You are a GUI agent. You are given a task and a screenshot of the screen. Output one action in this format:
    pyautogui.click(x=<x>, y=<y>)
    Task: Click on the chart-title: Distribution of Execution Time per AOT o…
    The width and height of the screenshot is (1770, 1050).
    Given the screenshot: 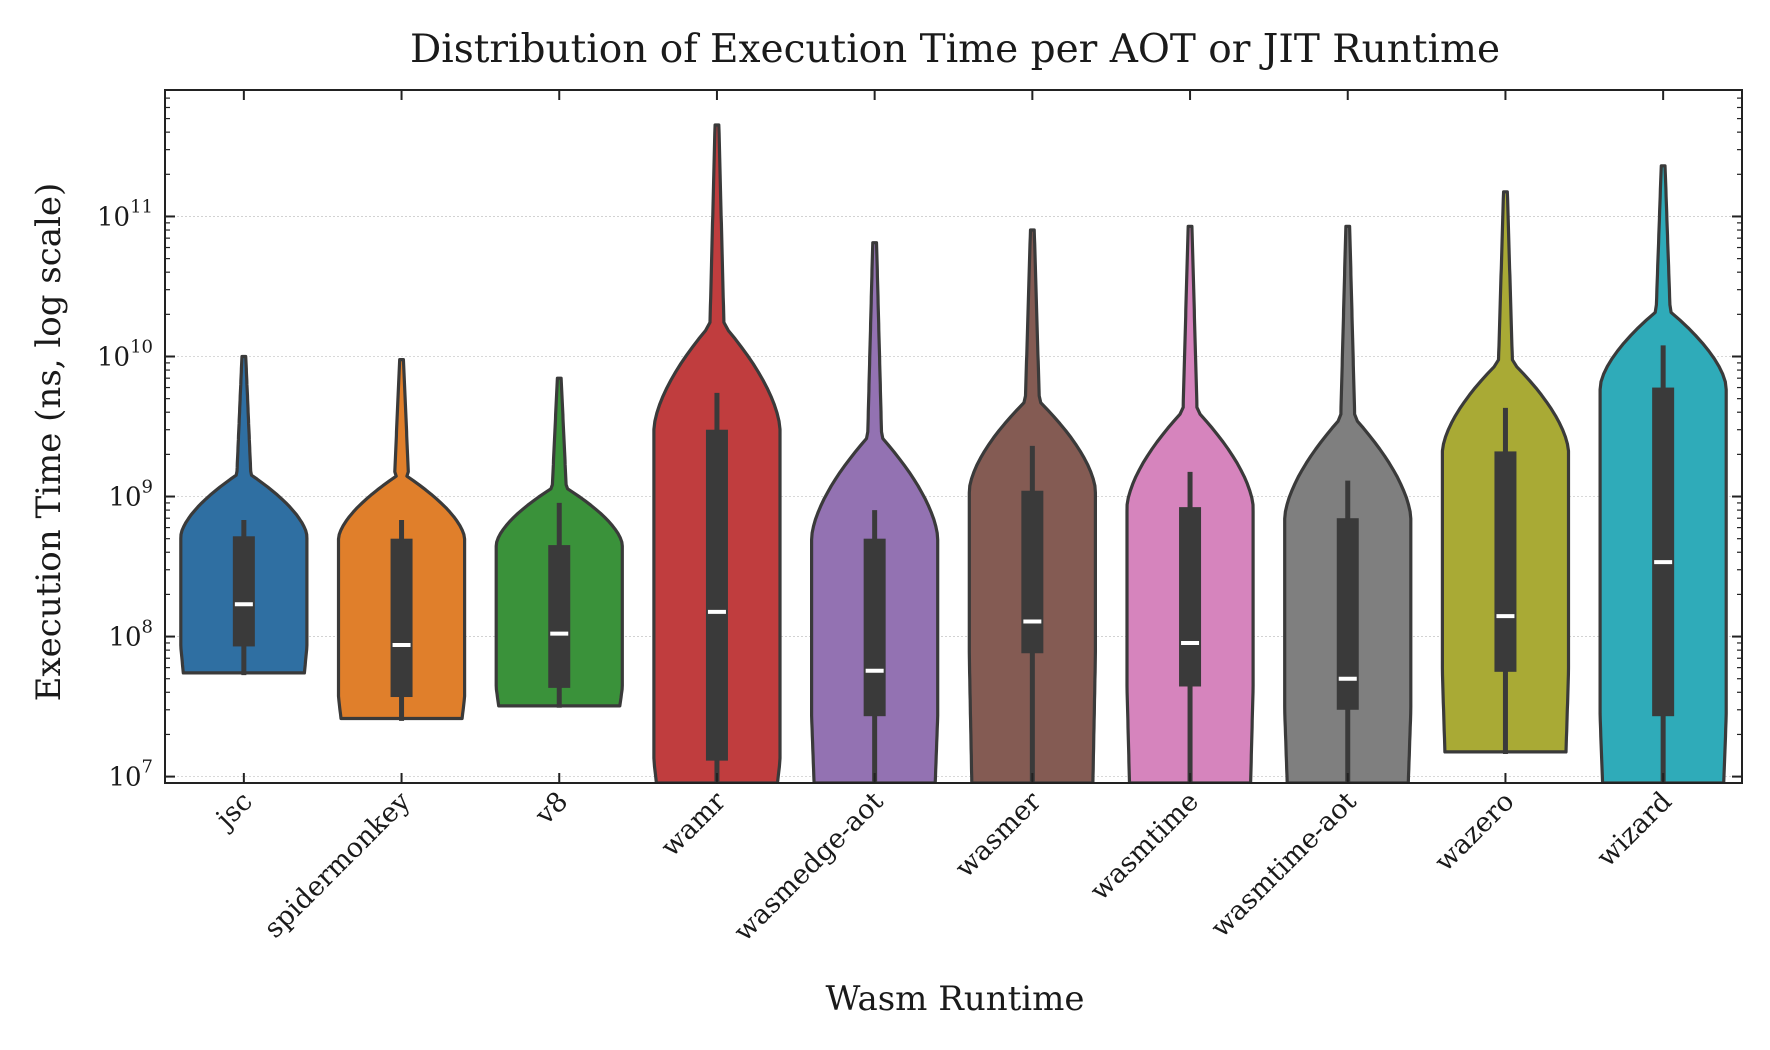 What is the action you would take?
    pyautogui.click(x=955, y=49)
    